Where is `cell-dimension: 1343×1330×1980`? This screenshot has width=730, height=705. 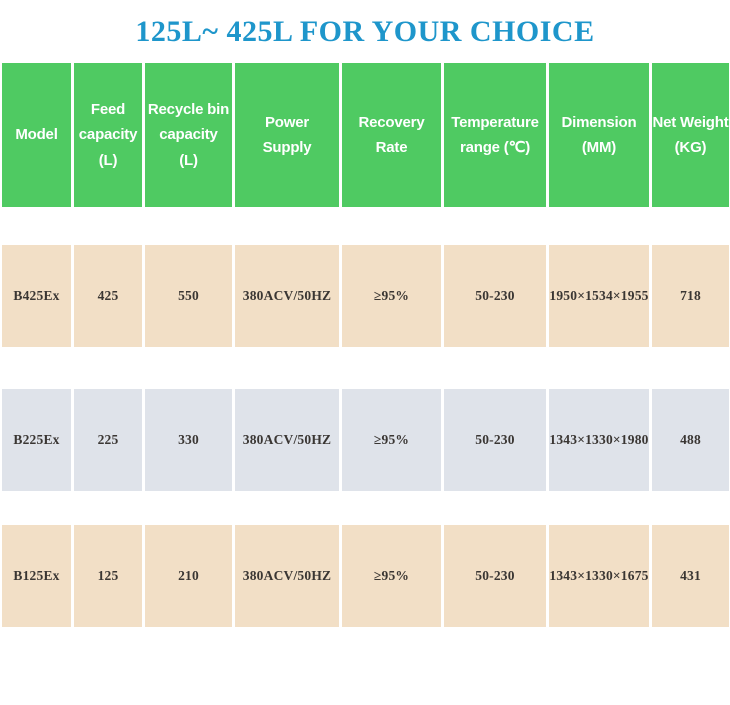
cell-dimension: 1343×1330×1980 is located at coordinates (599, 440).